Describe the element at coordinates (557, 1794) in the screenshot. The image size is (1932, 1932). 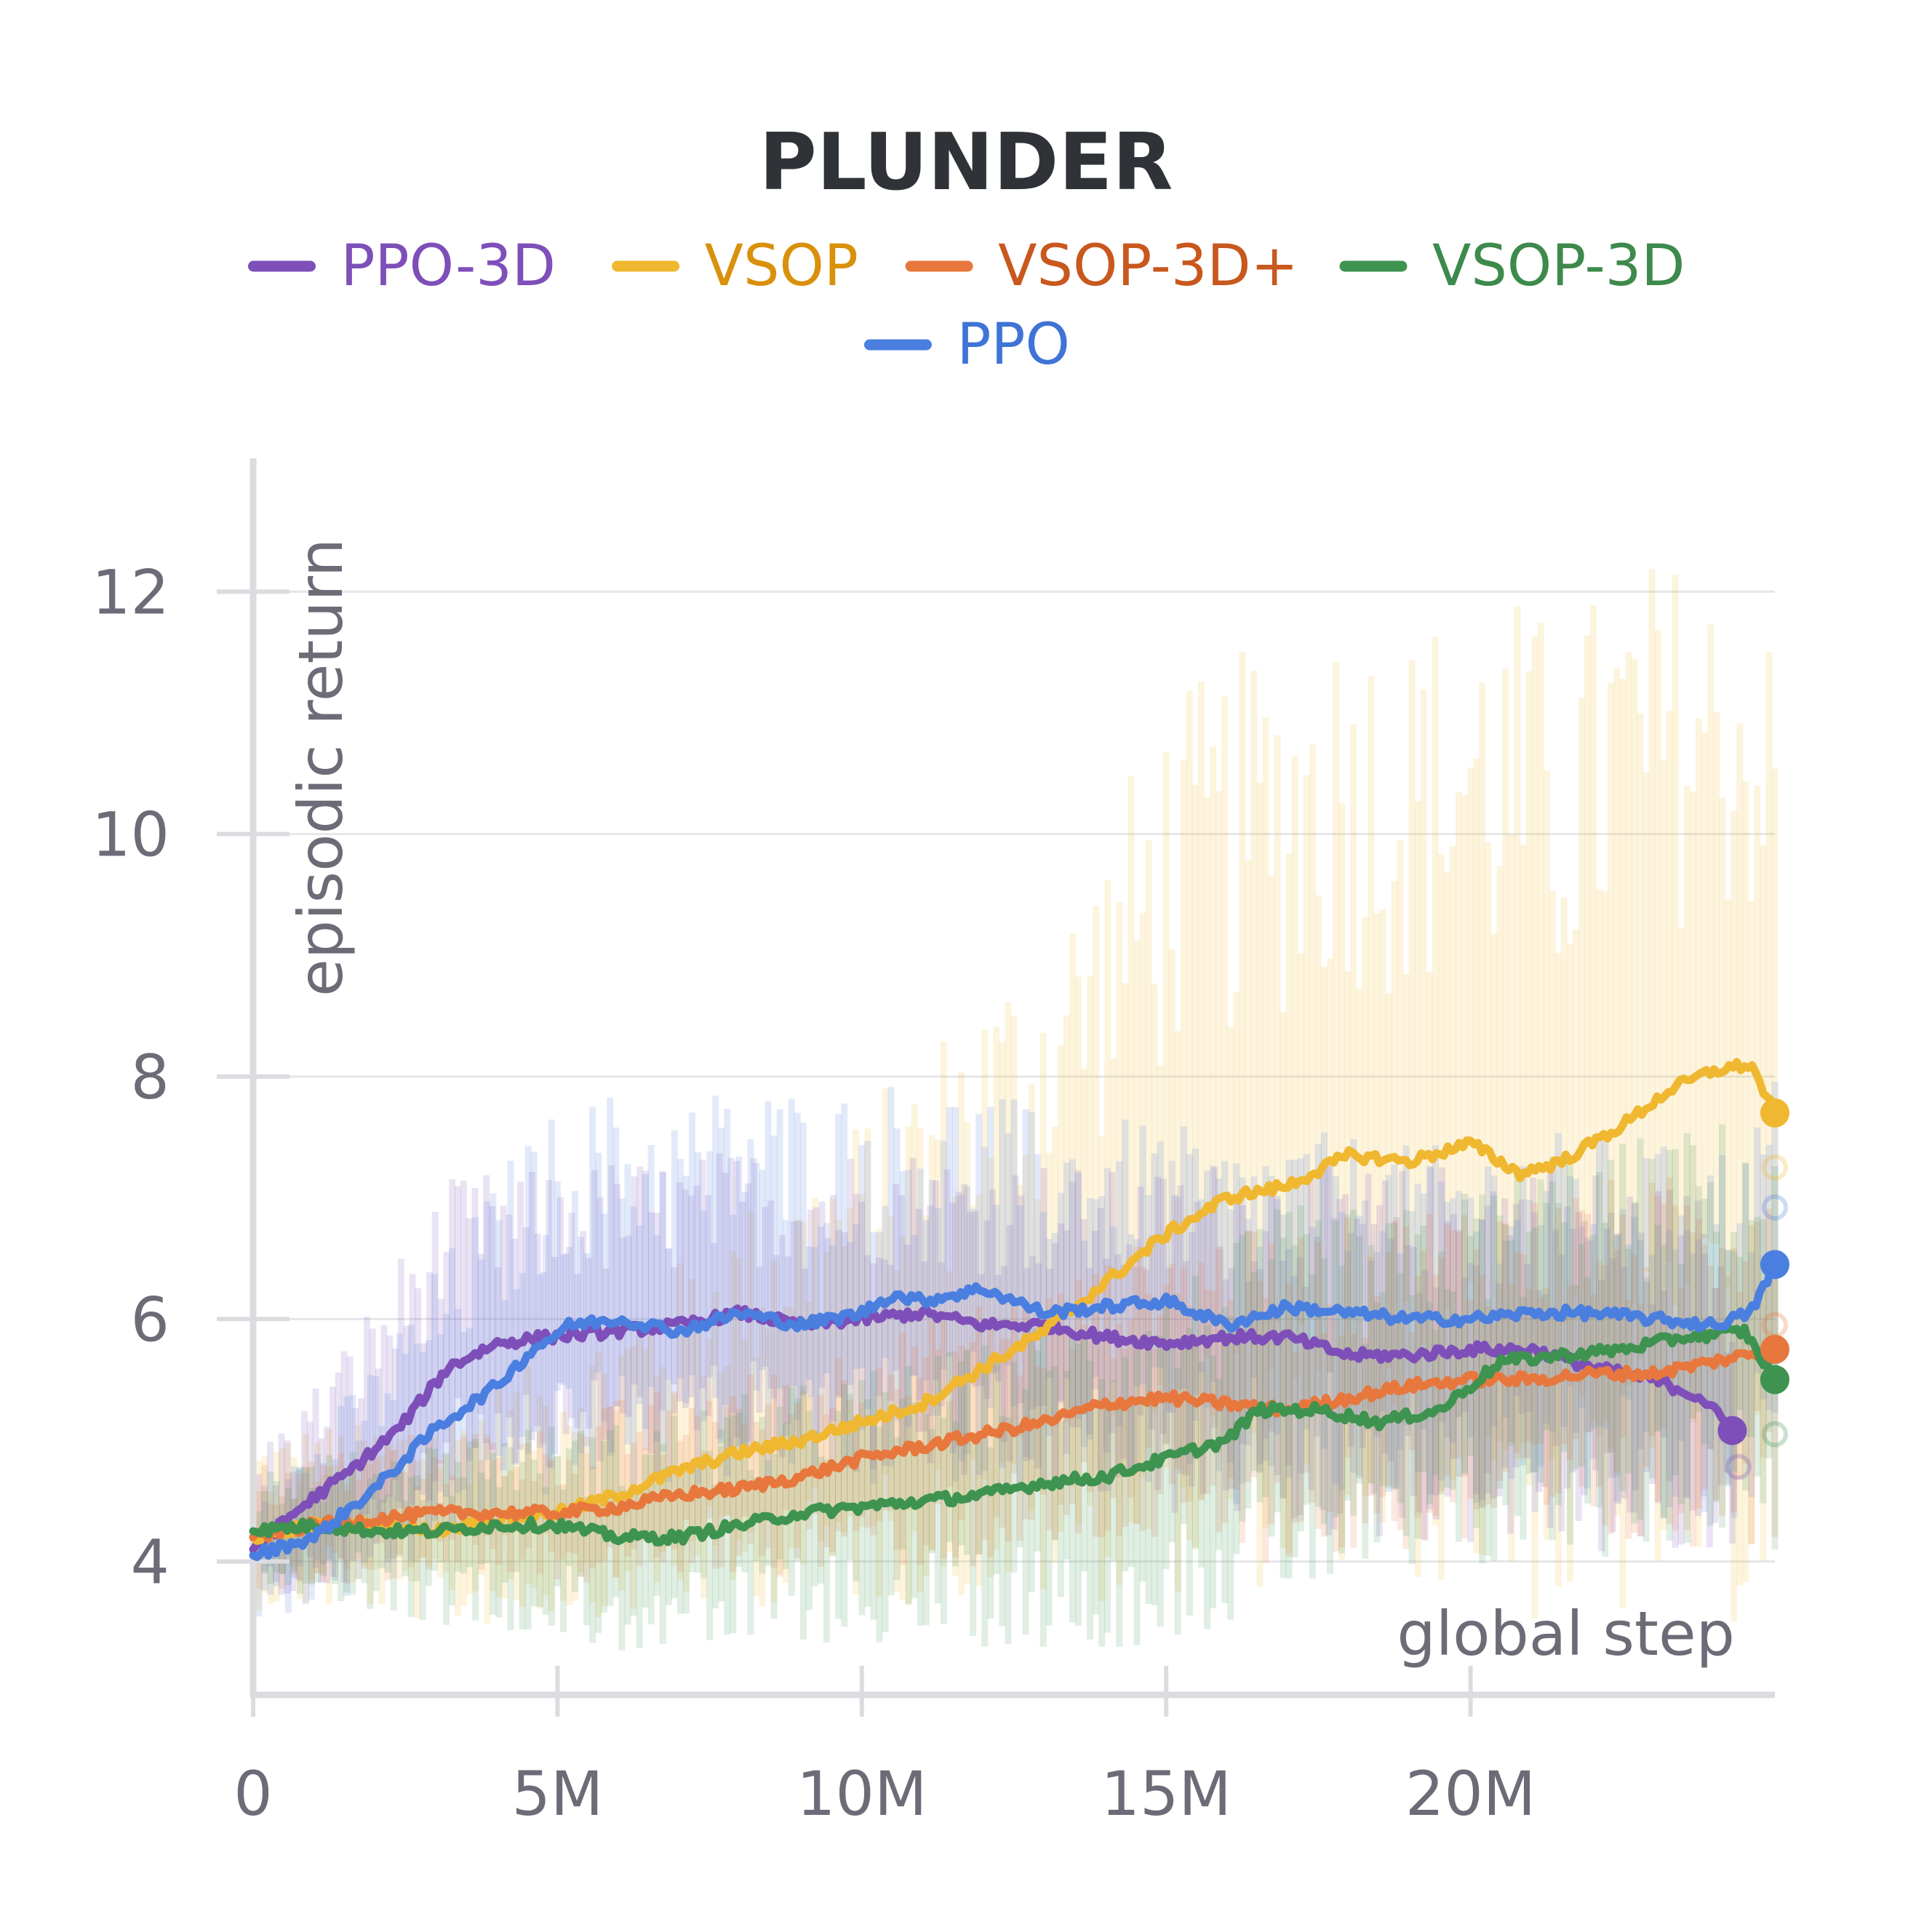
I see `x-tick-label: 5M` at that location.